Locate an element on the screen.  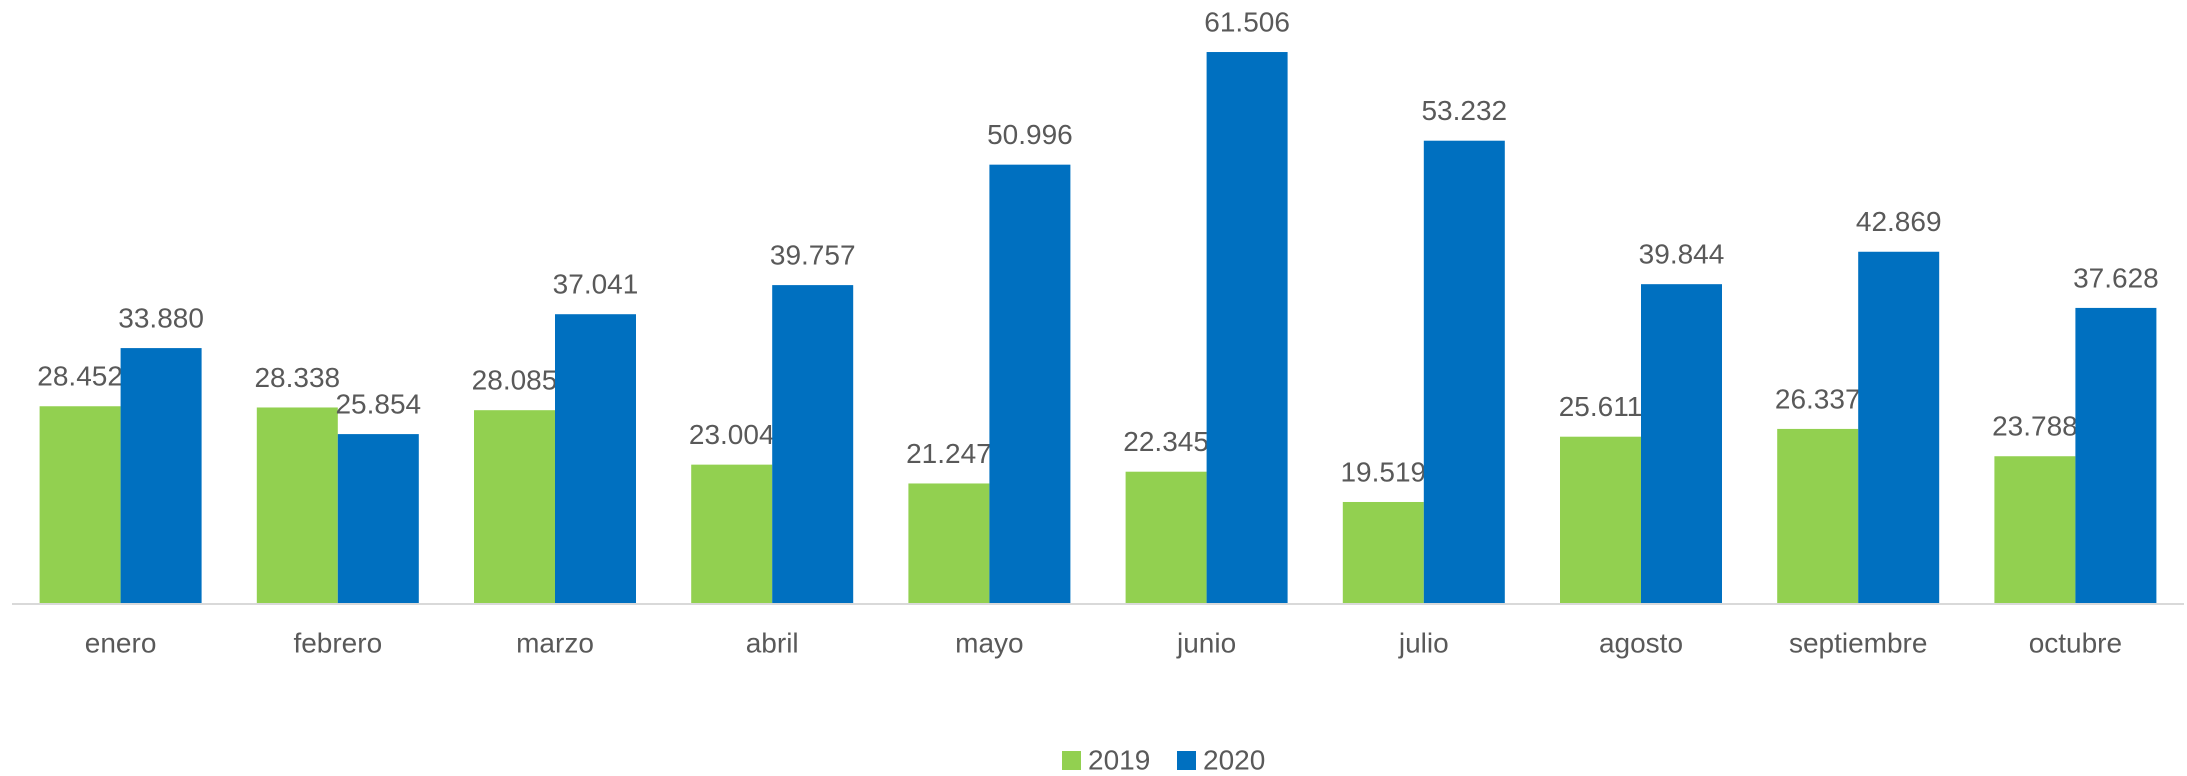
x-tick-label: enero is located at coordinates (121, 642).